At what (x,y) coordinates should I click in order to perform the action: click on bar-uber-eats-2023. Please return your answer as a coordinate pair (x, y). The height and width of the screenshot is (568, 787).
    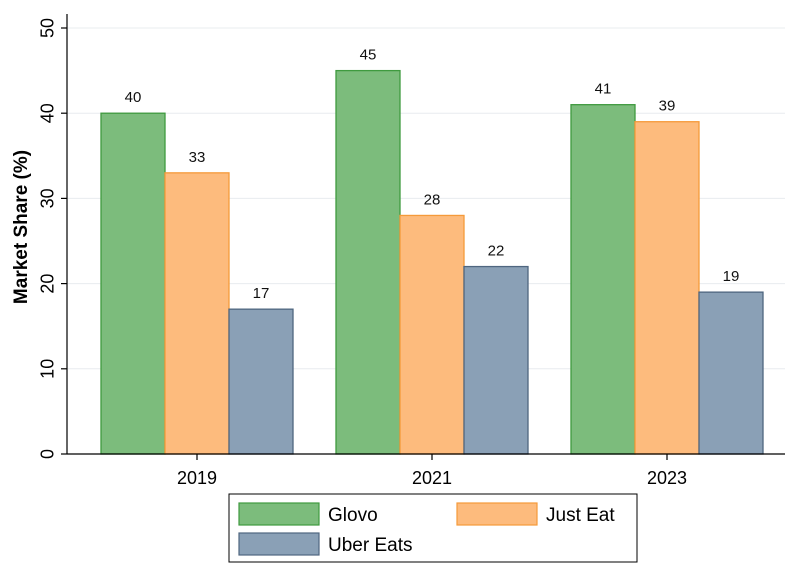
    Looking at the image, I should click on (731, 373).